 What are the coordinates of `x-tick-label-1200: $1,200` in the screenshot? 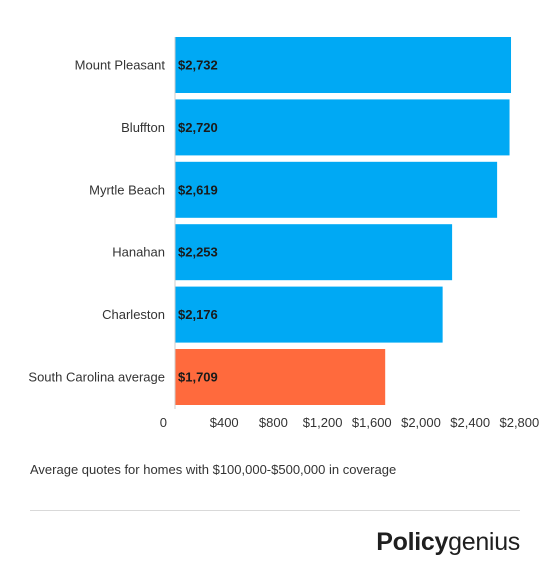 It's located at (323, 422).